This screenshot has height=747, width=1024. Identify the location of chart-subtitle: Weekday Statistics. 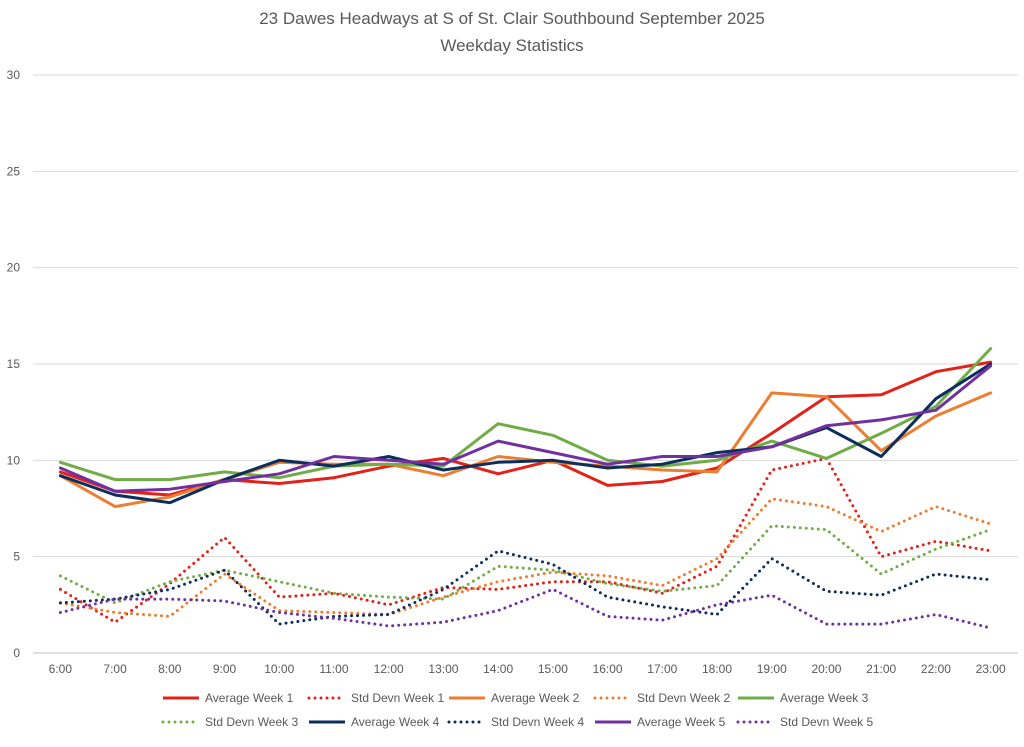
(511, 45).